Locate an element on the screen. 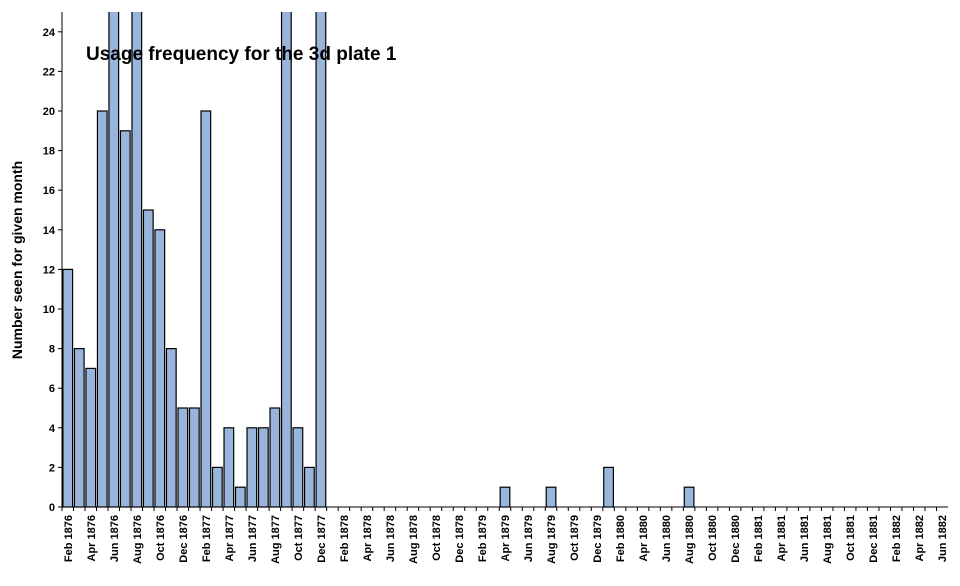  x-tick-label: Apr 1880 is located at coordinates (644, 538).